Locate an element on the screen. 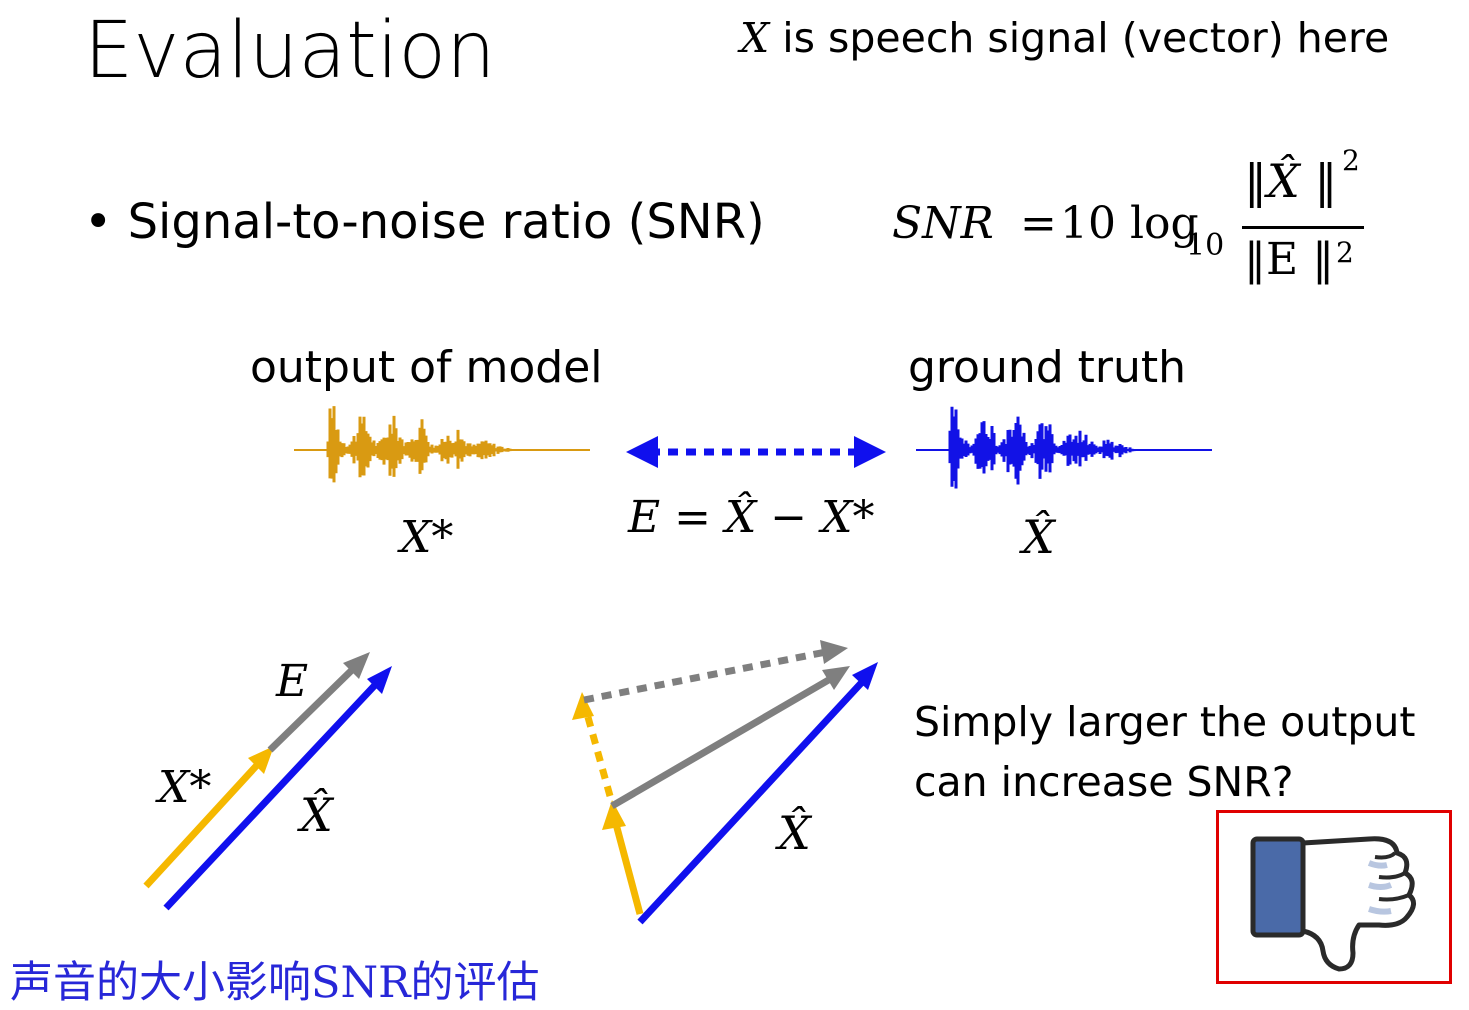 The image size is (1469, 1010). truth-waveform is located at coordinates (1064, 447).